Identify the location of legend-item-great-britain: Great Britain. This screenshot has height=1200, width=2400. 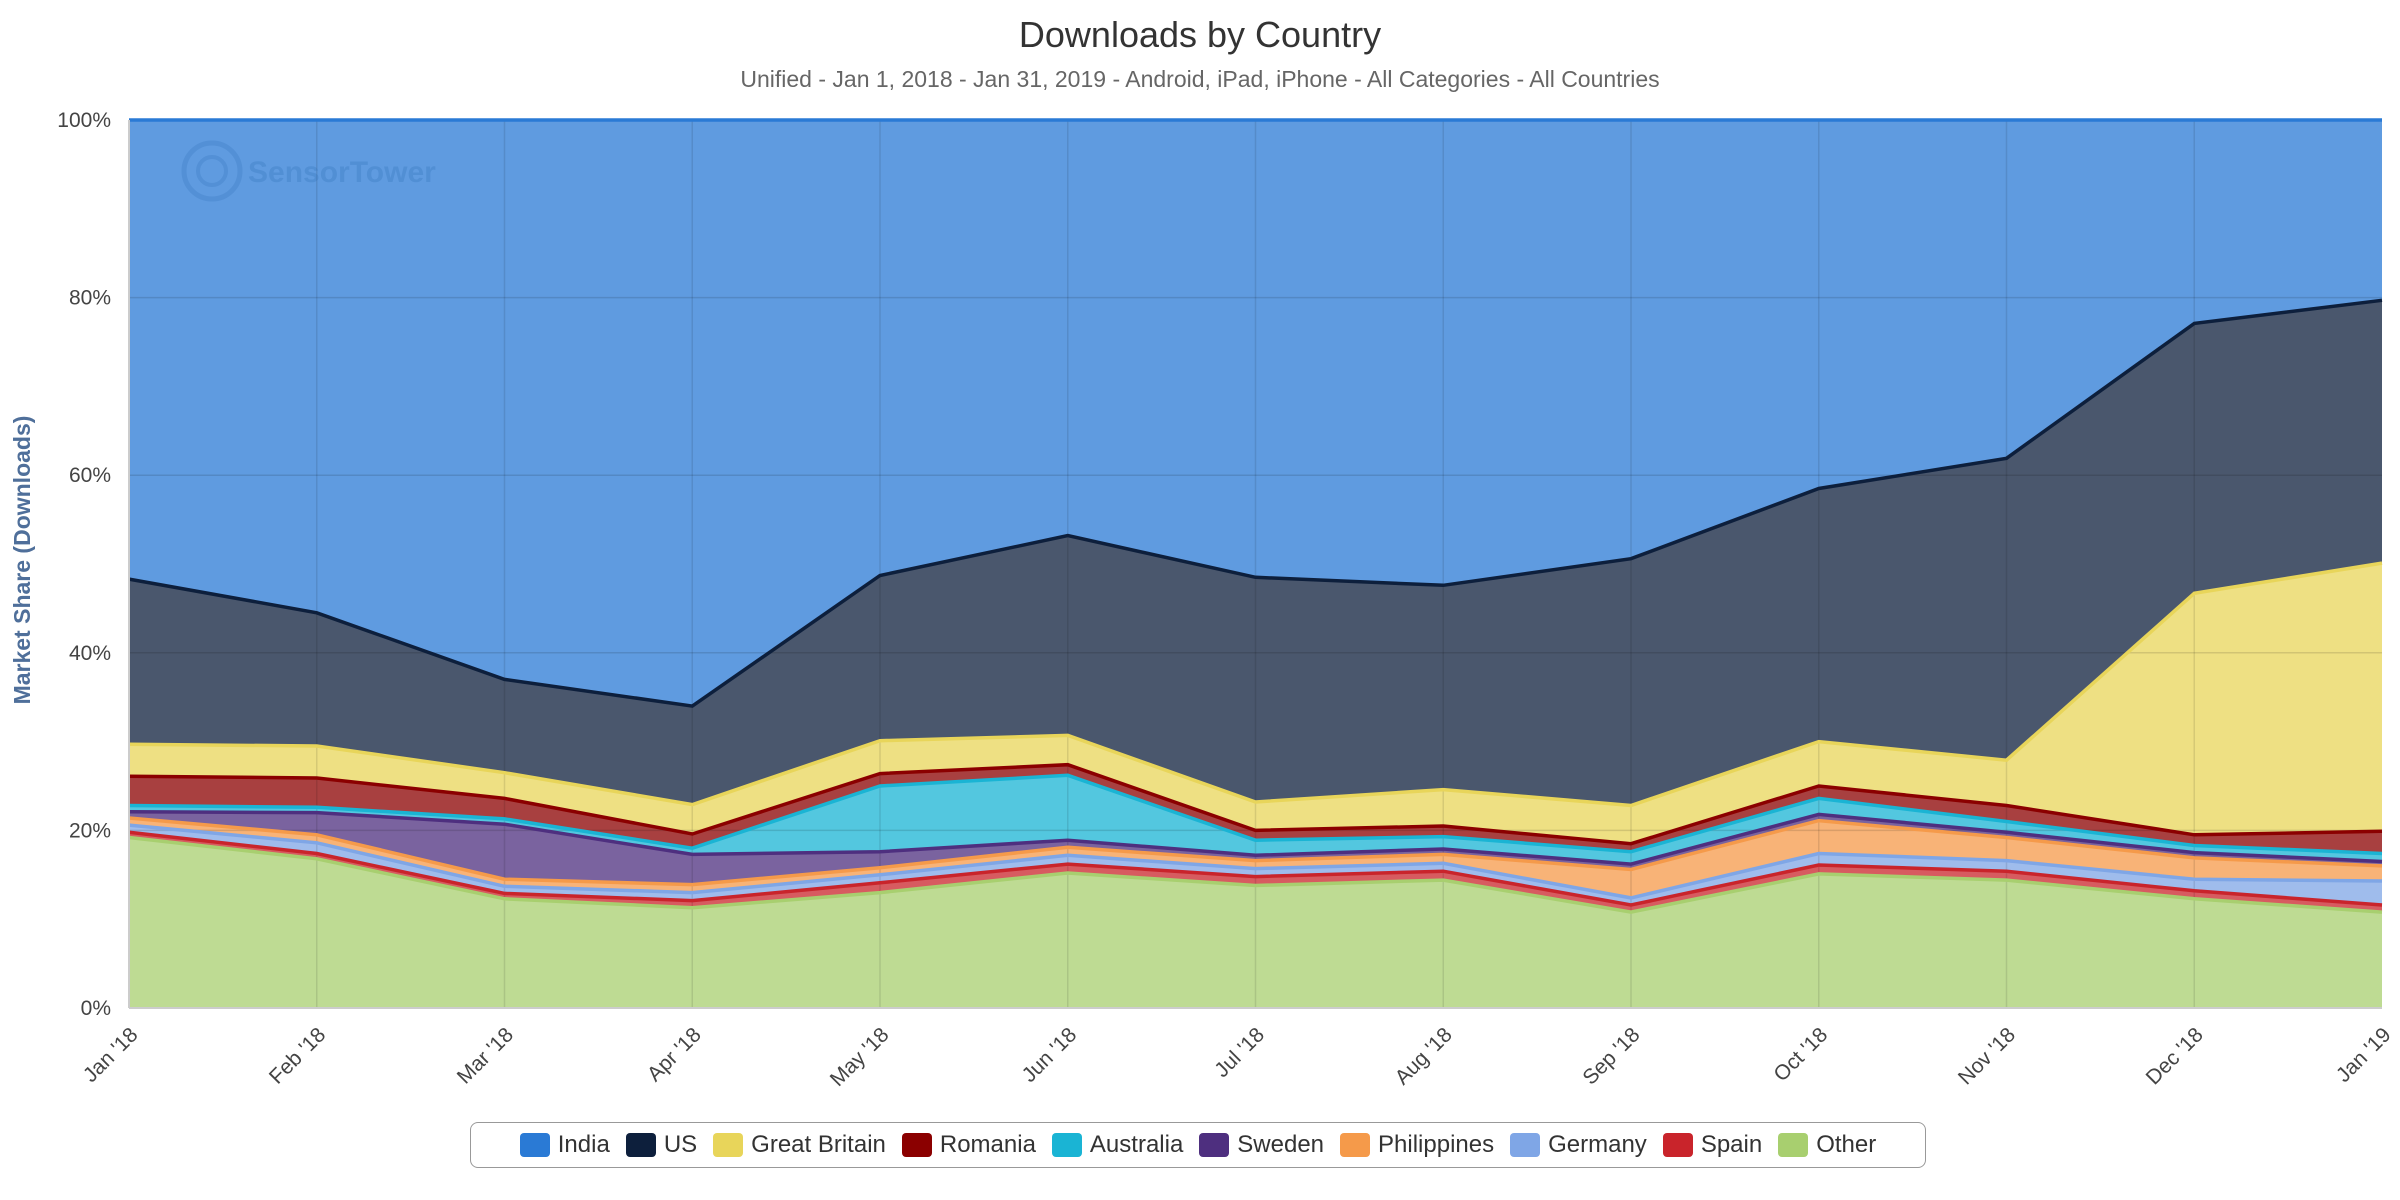
(799, 1145).